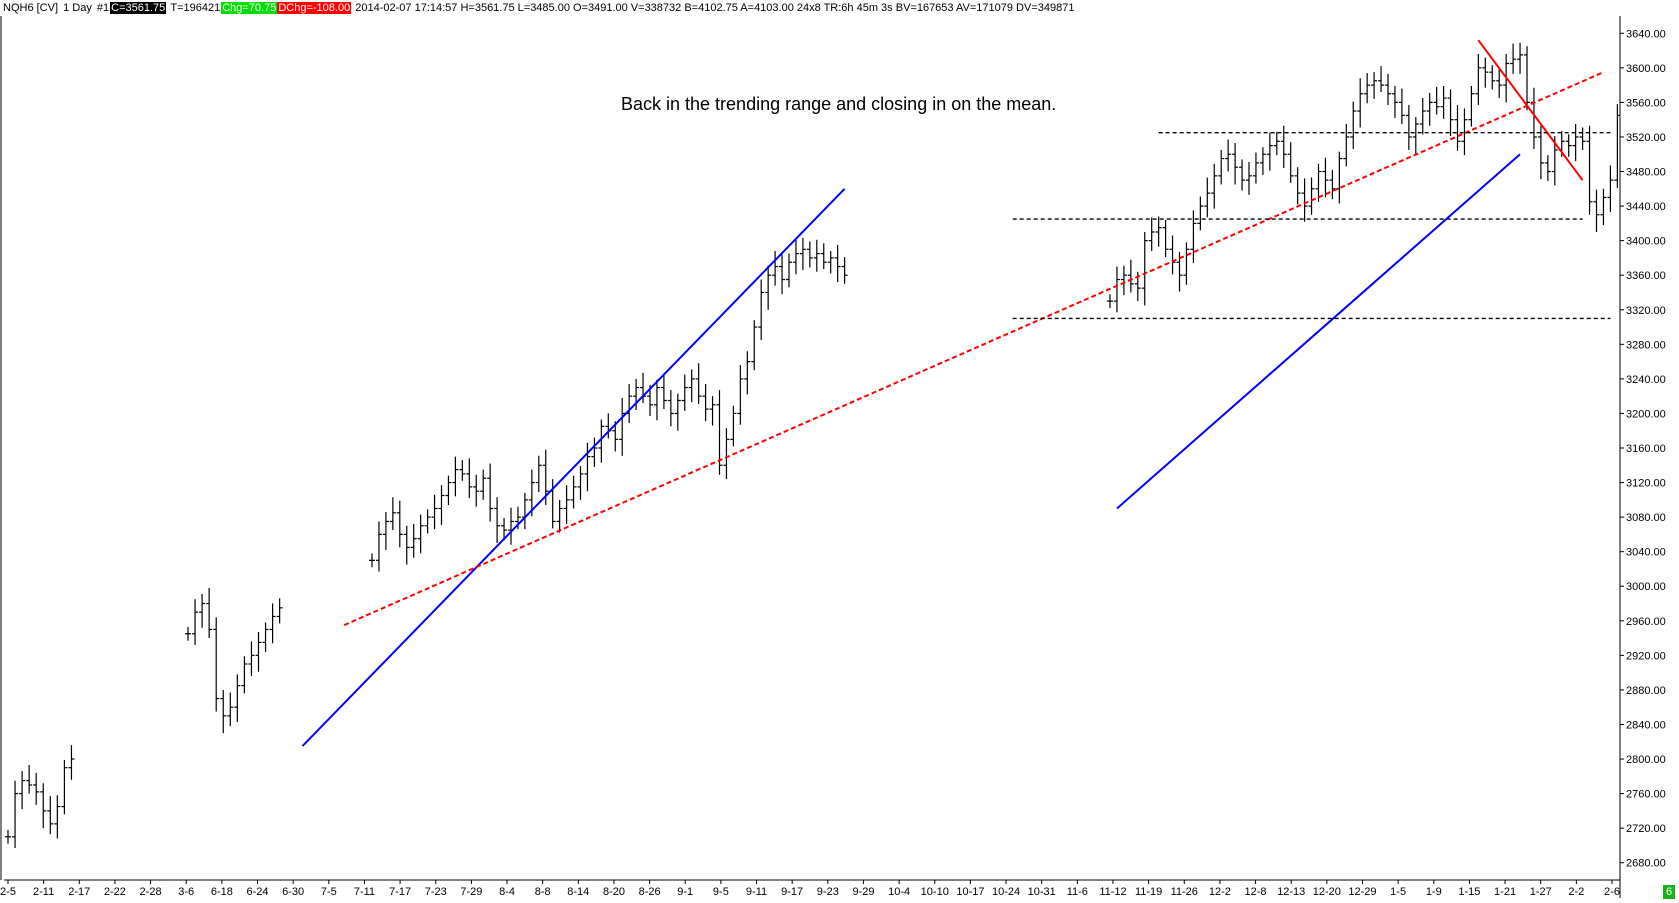  What do you see at coordinates (1327, 892) in the screenshot?
I see `x-tick-label: 12-20` at bounding box center [1327, 892].